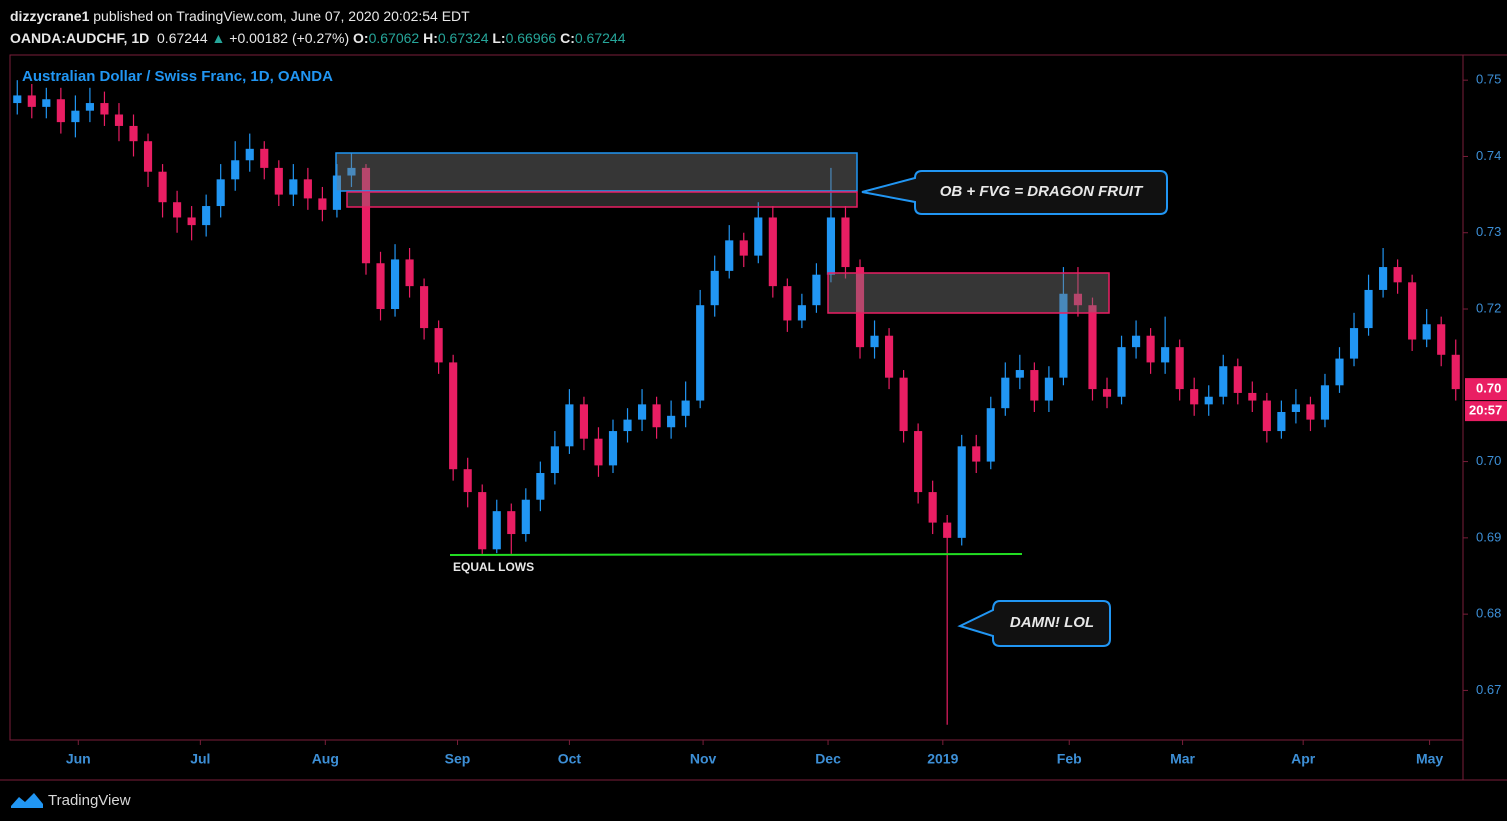 This screenshot has height=821, width=1507. I want to click on x-tick-label: Apr, so click(1303, 759).